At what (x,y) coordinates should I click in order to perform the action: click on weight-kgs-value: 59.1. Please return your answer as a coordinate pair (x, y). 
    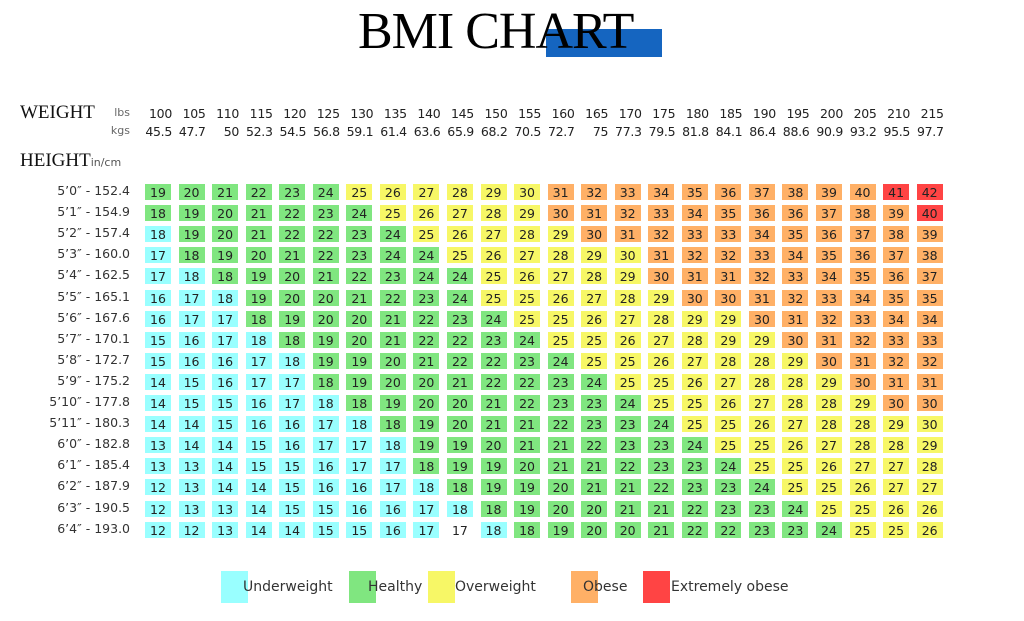
    Looking at the image, I should click on (360, 131).